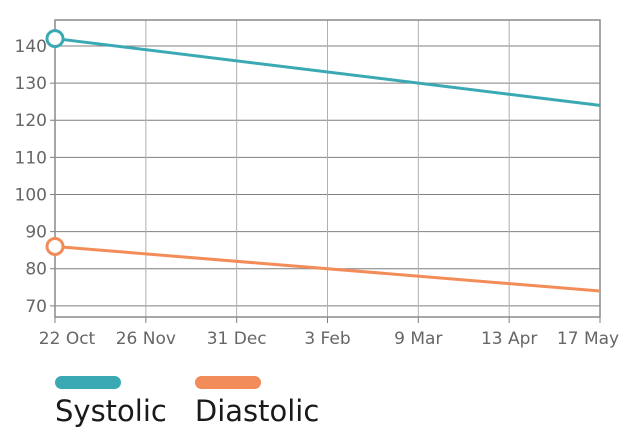  What do you see at coordinates (36, 270) in the screenshot?
I see `y-tick-label: 80` at bounding box center [36, 270].